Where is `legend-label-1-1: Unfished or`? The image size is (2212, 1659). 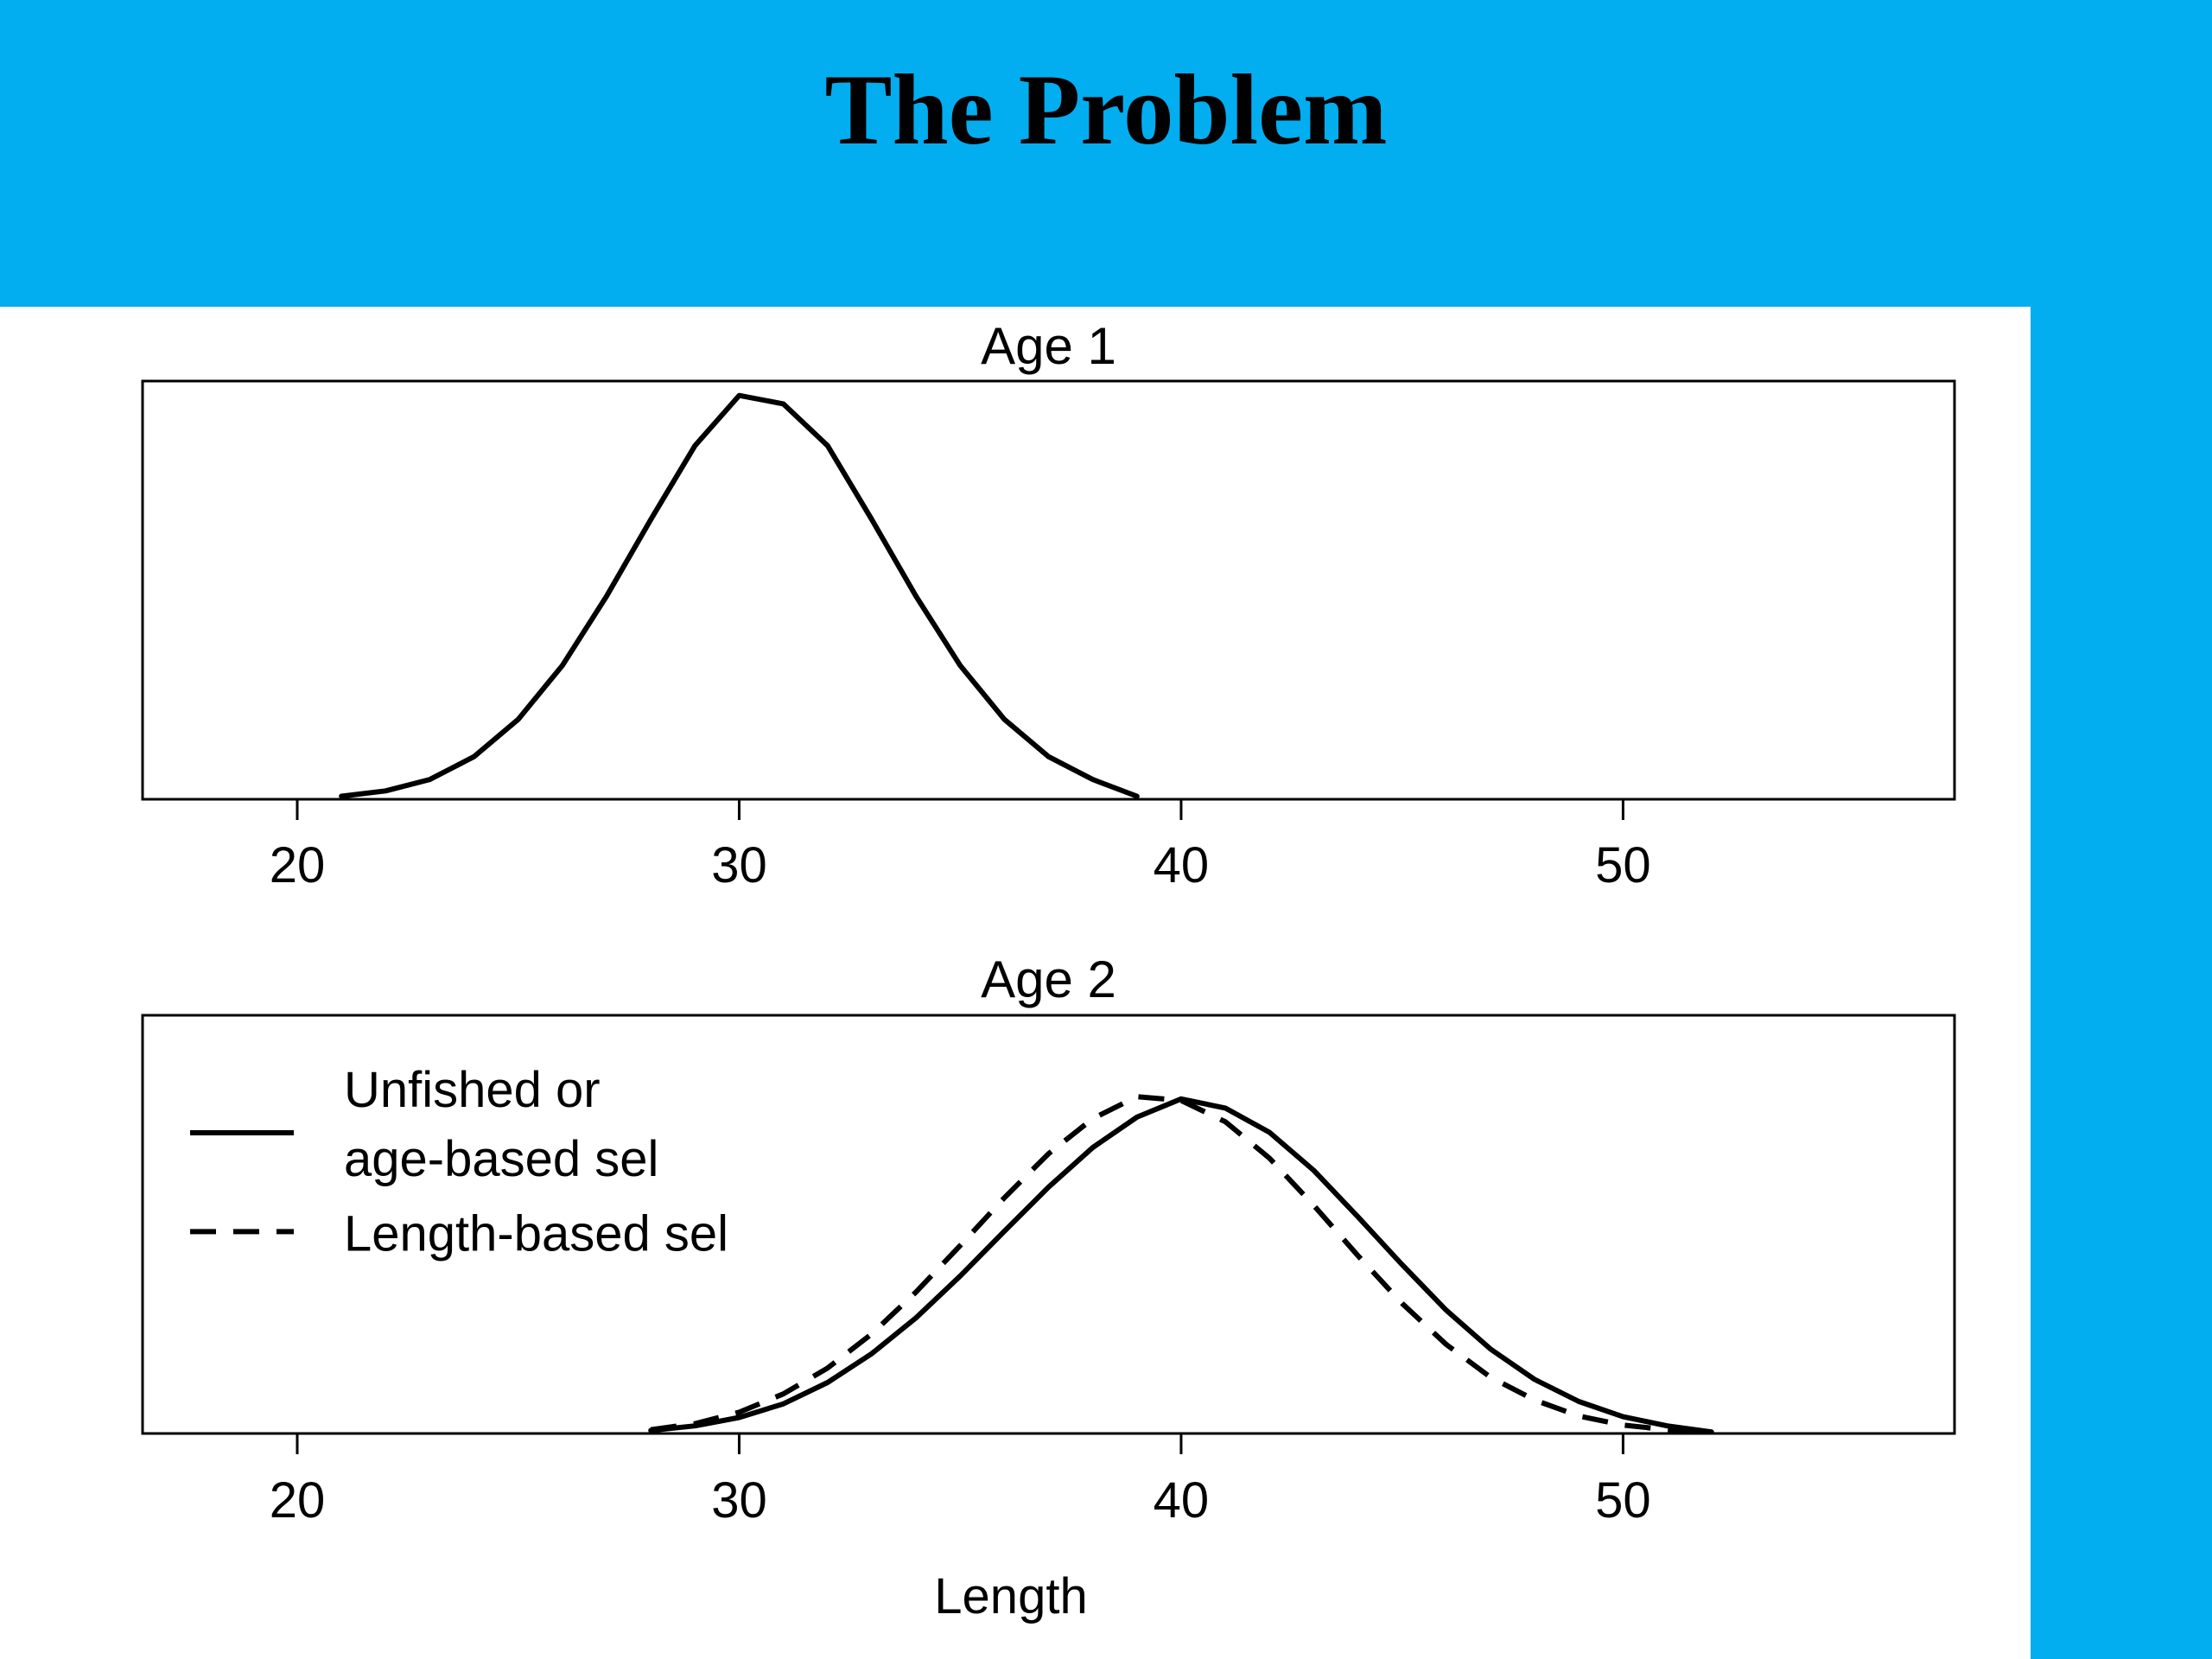 legend-label-1-1: Unfished or is located at coordinates (473, 1090).